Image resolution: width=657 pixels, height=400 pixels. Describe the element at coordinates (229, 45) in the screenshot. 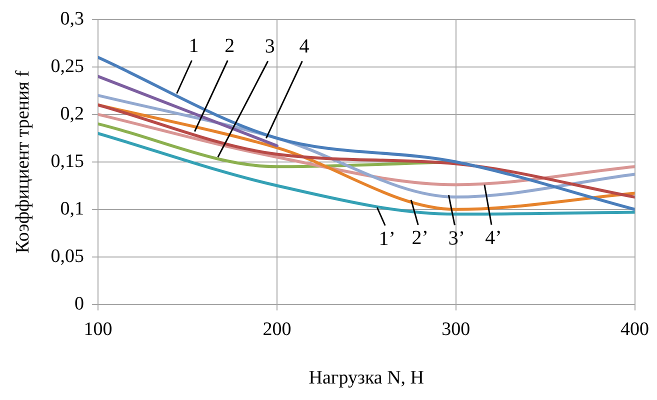

I see `annotation: 2` at that location.